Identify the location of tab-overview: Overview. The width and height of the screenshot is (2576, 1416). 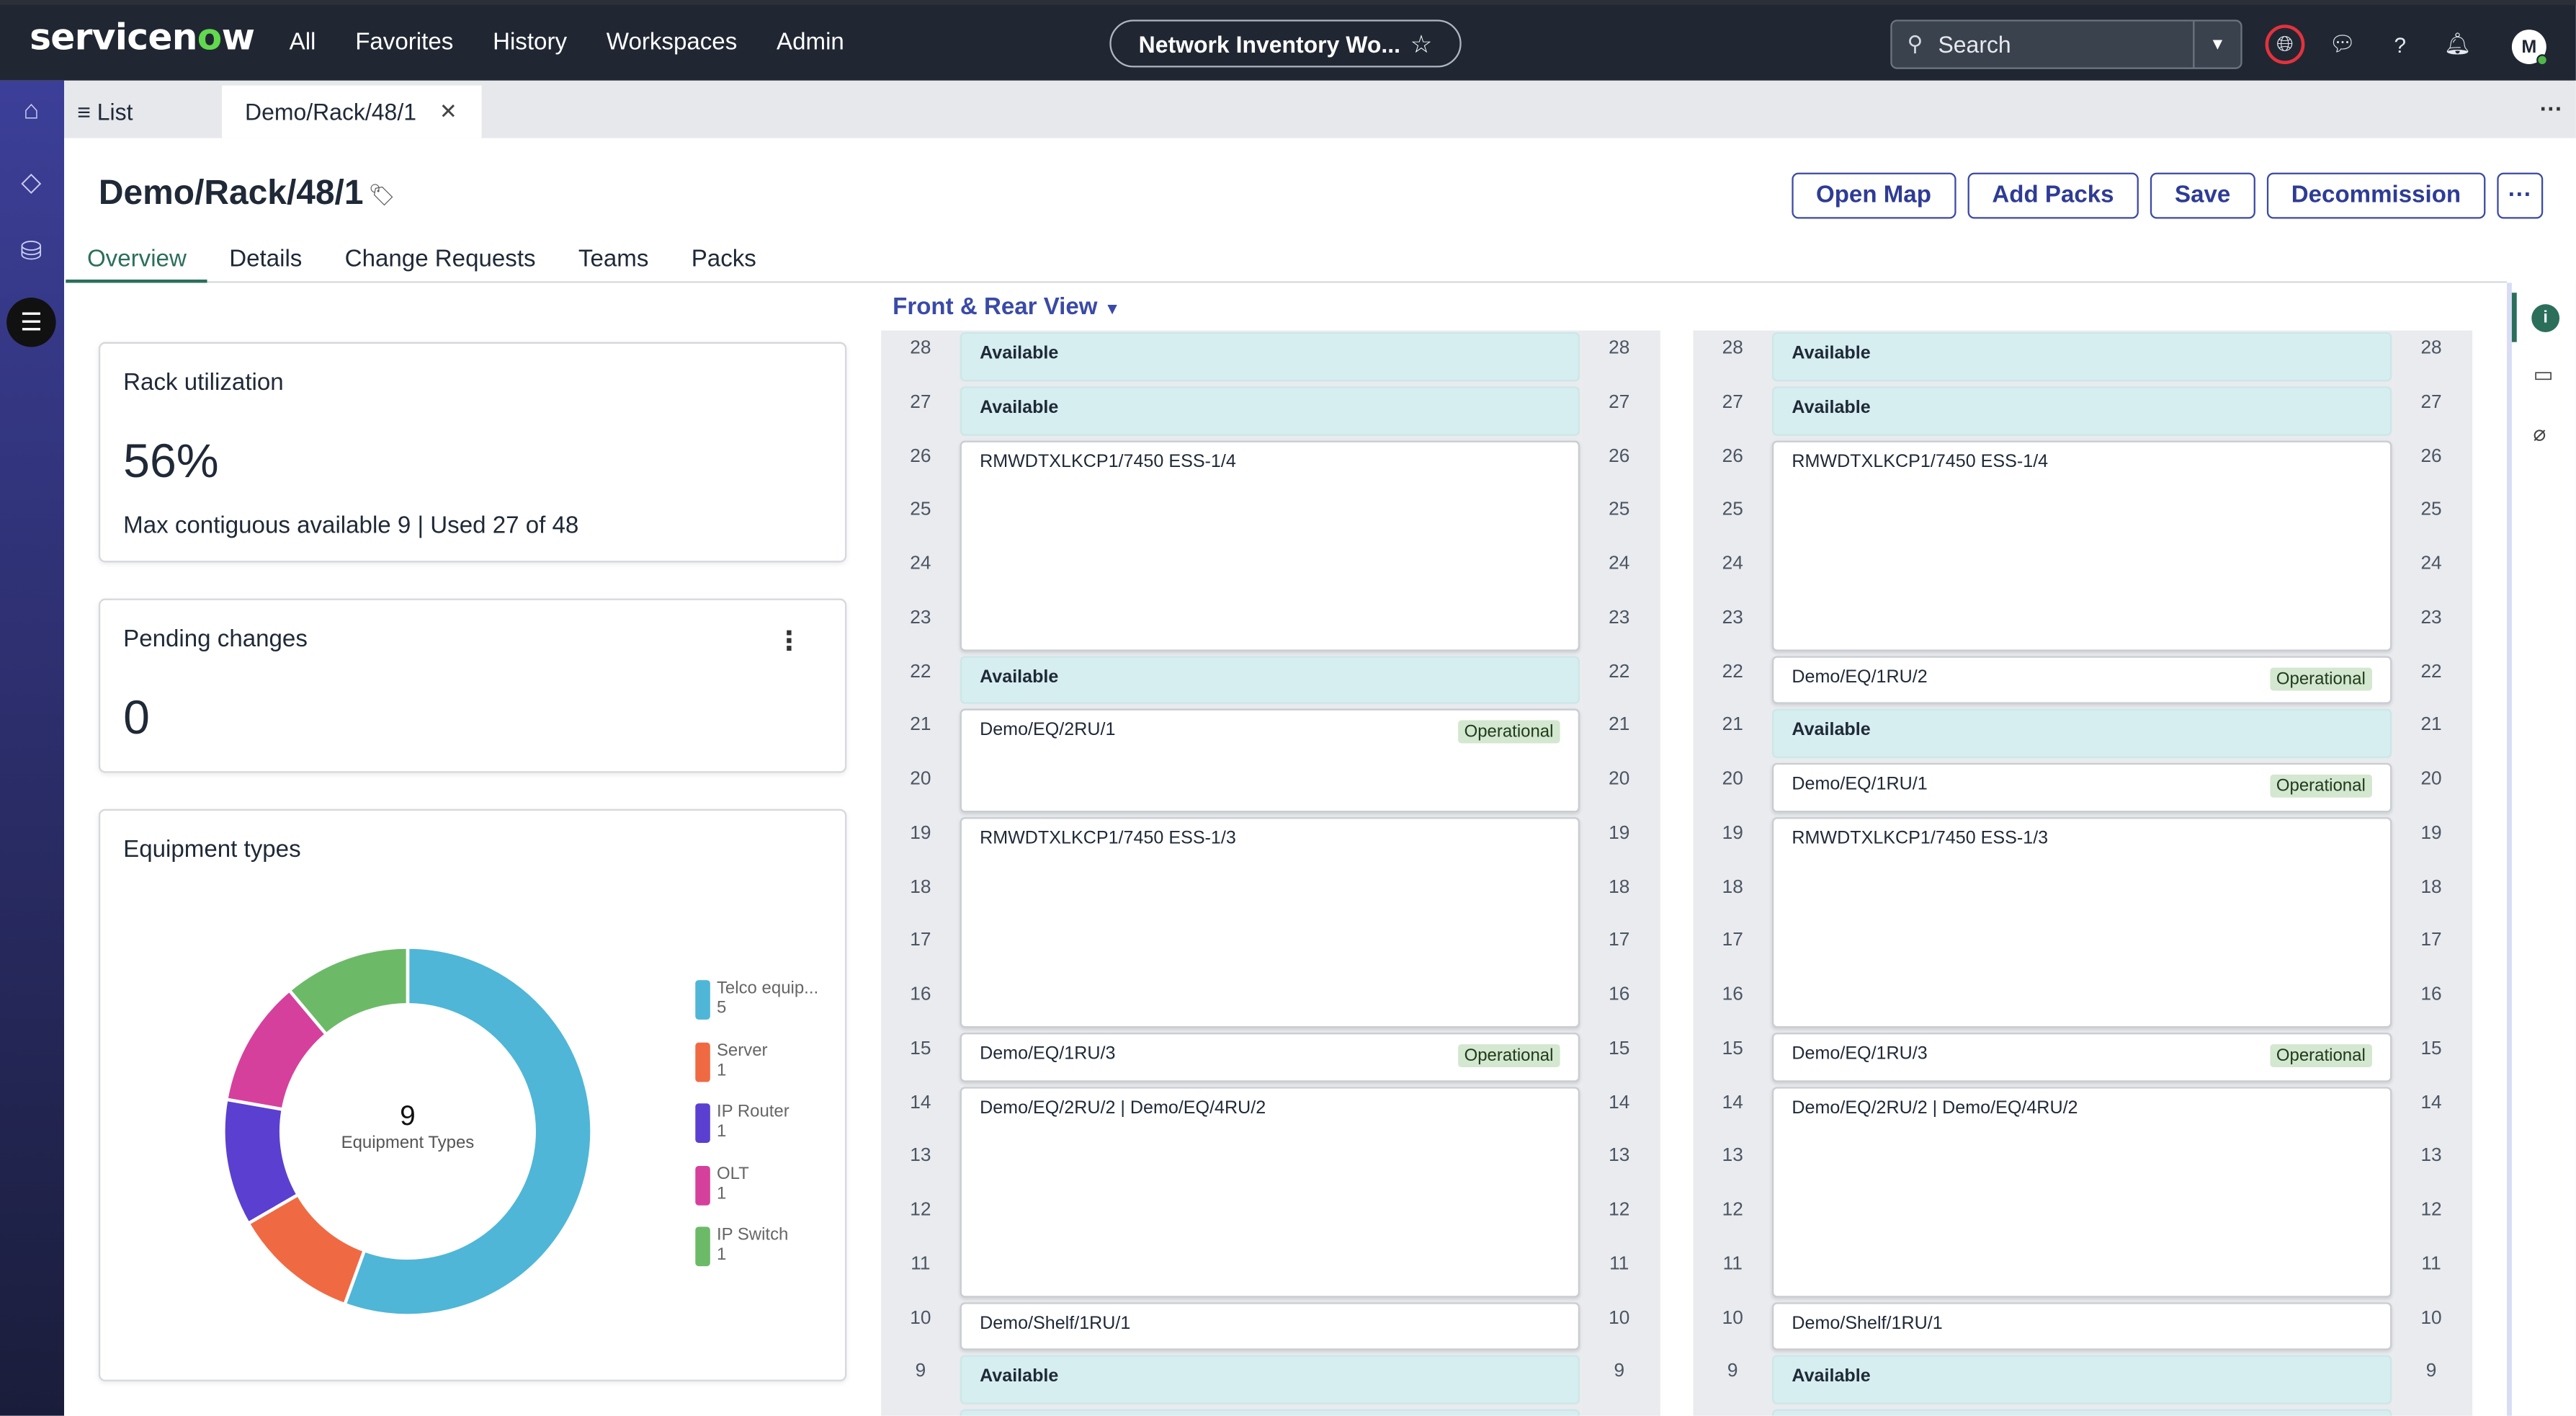
(137, 256).